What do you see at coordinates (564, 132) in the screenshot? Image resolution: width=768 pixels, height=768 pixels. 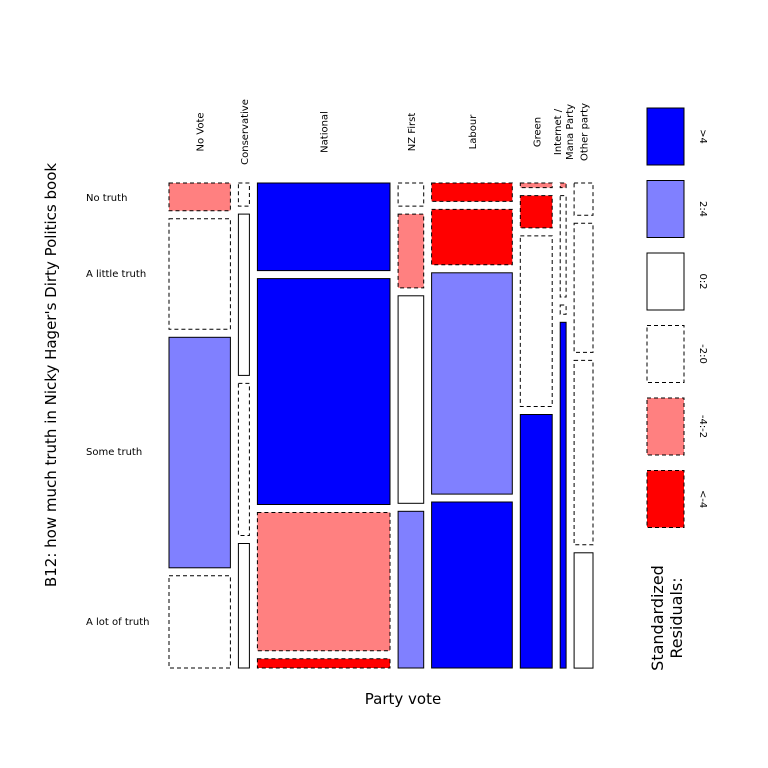 I see `column-label-internet-mana-party: Internet /Mana Party` at bounding box center [564, 132].